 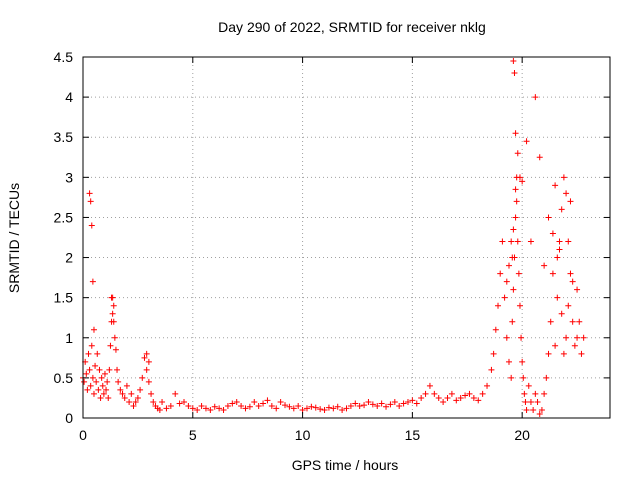 I want to click on x-tick-label: 0, so click(x=83, y=435).